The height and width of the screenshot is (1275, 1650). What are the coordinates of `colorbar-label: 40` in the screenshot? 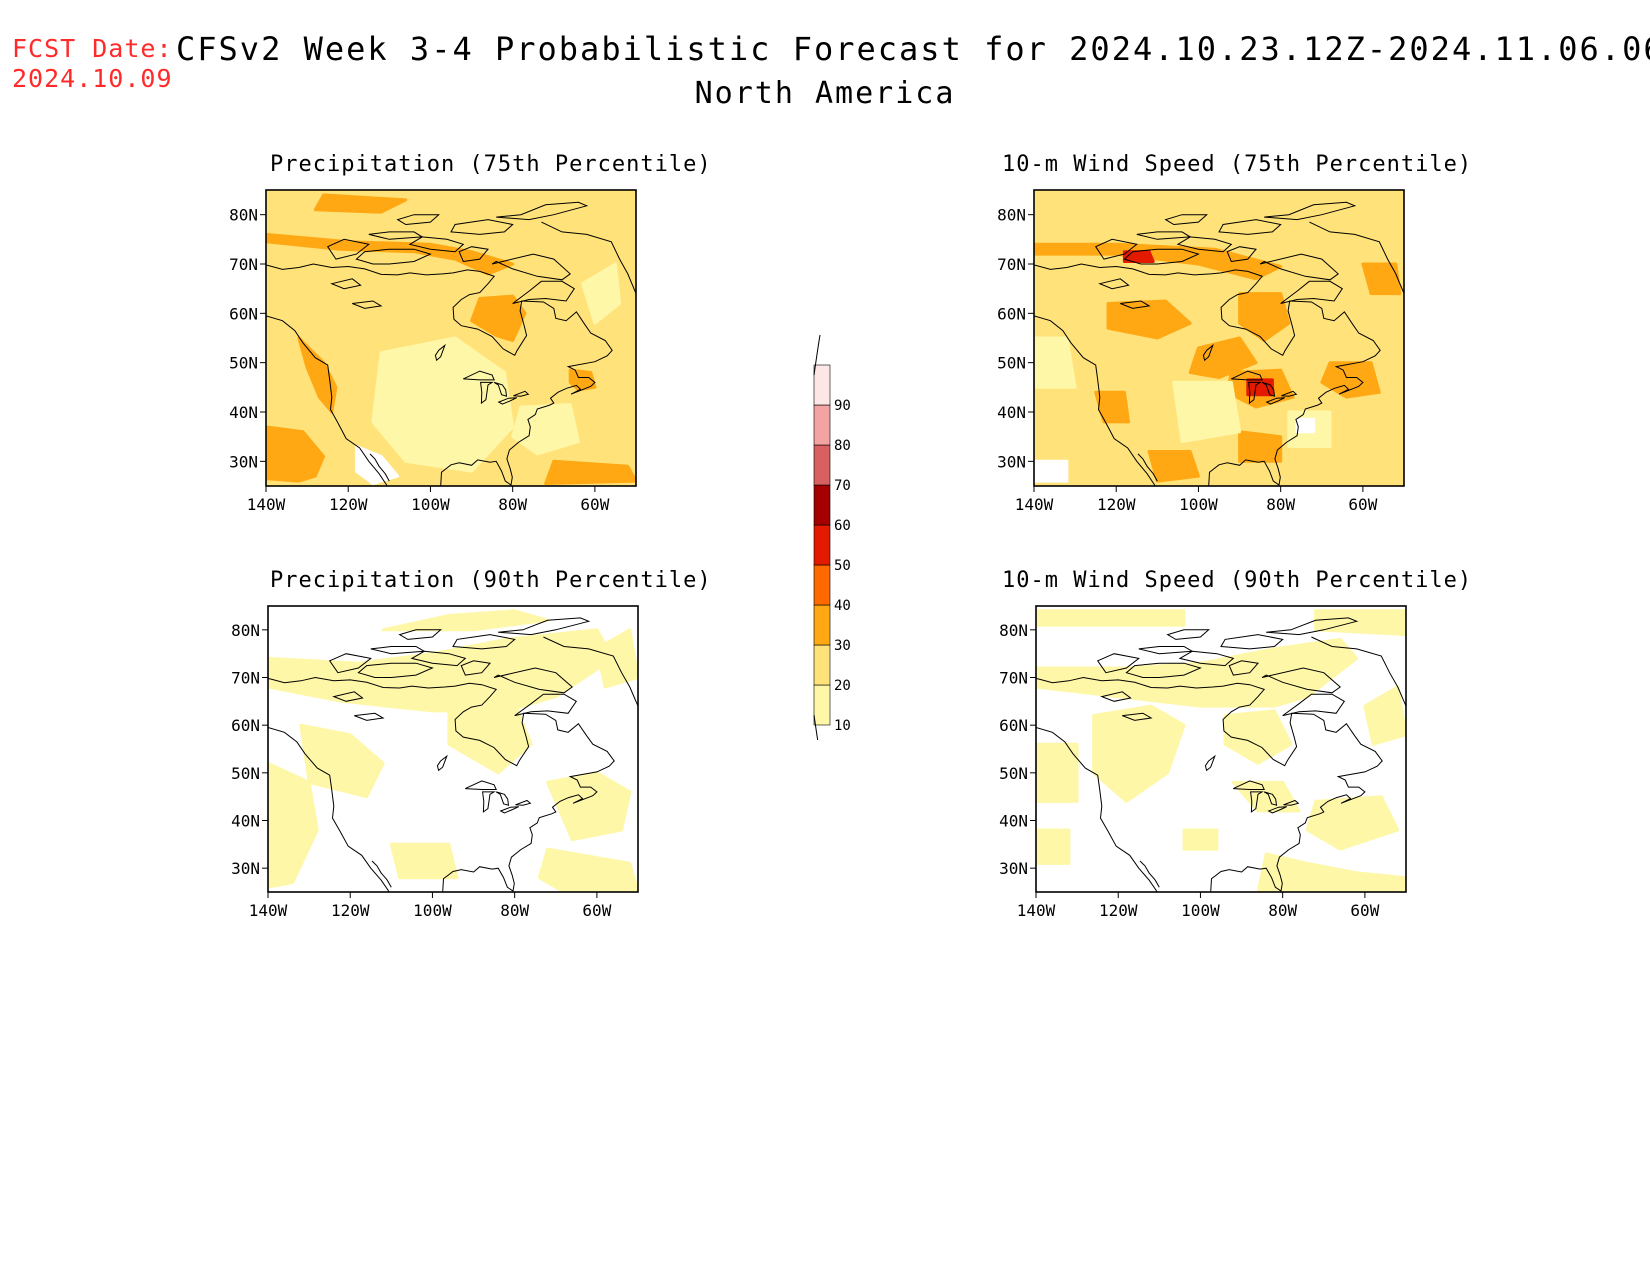 It's located at (842, 606).